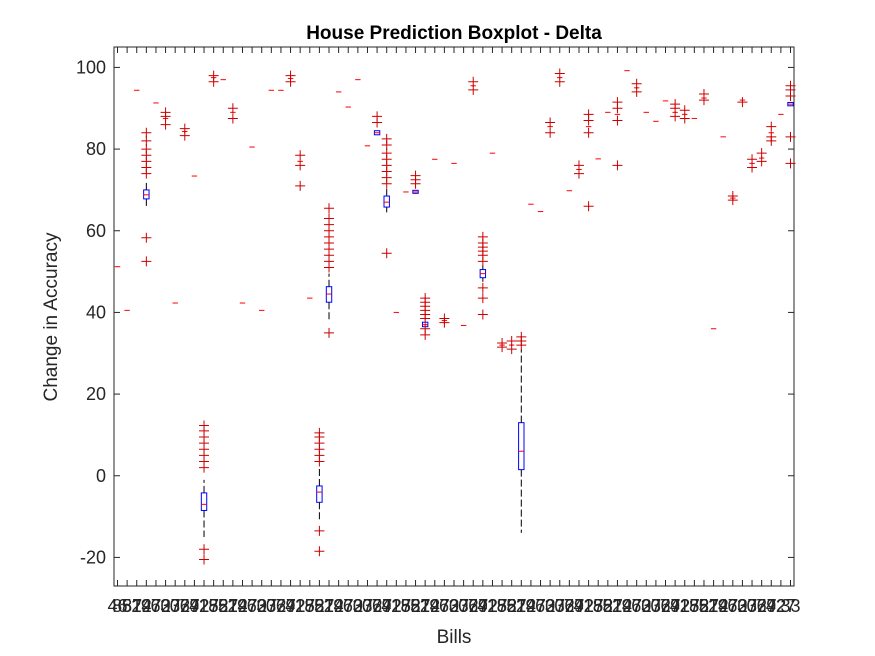 The image size is (875, 656). Describe the element at coordinates (454, 33) in the screenshot. I see `chart-title: House Prediction Boxplot - Delta` at that location.